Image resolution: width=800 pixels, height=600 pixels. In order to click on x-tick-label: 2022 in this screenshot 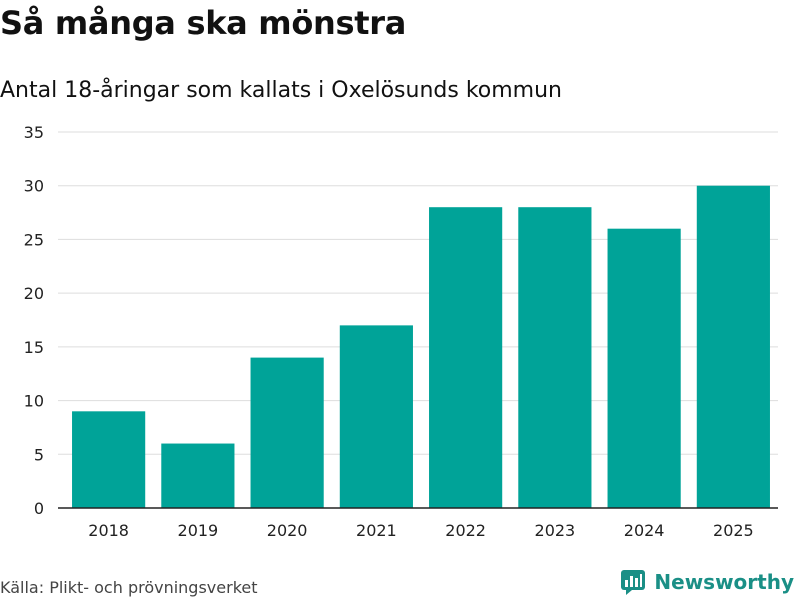, I will do `click(465, 530)`.